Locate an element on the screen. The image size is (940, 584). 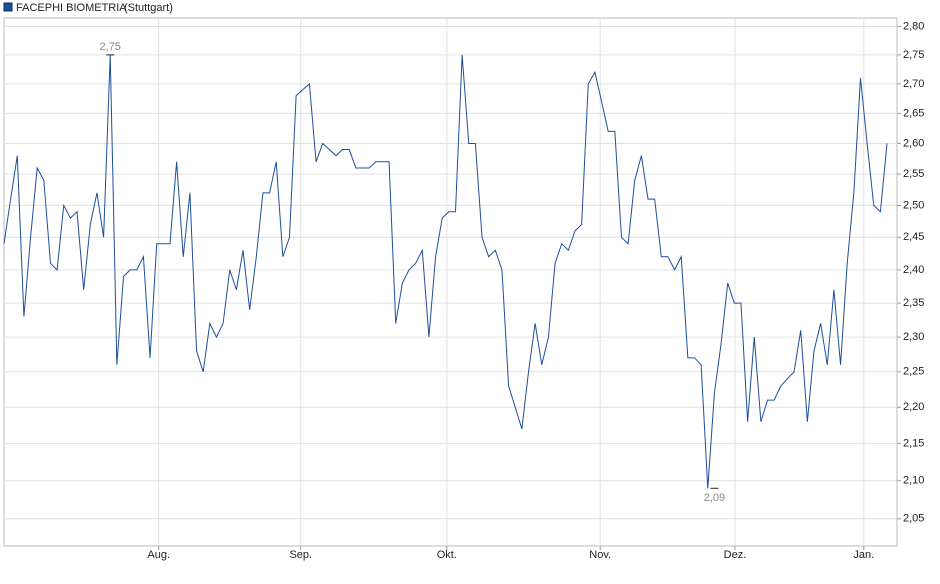
annotation-label: 2,09 is located at coordinates (714, 498).